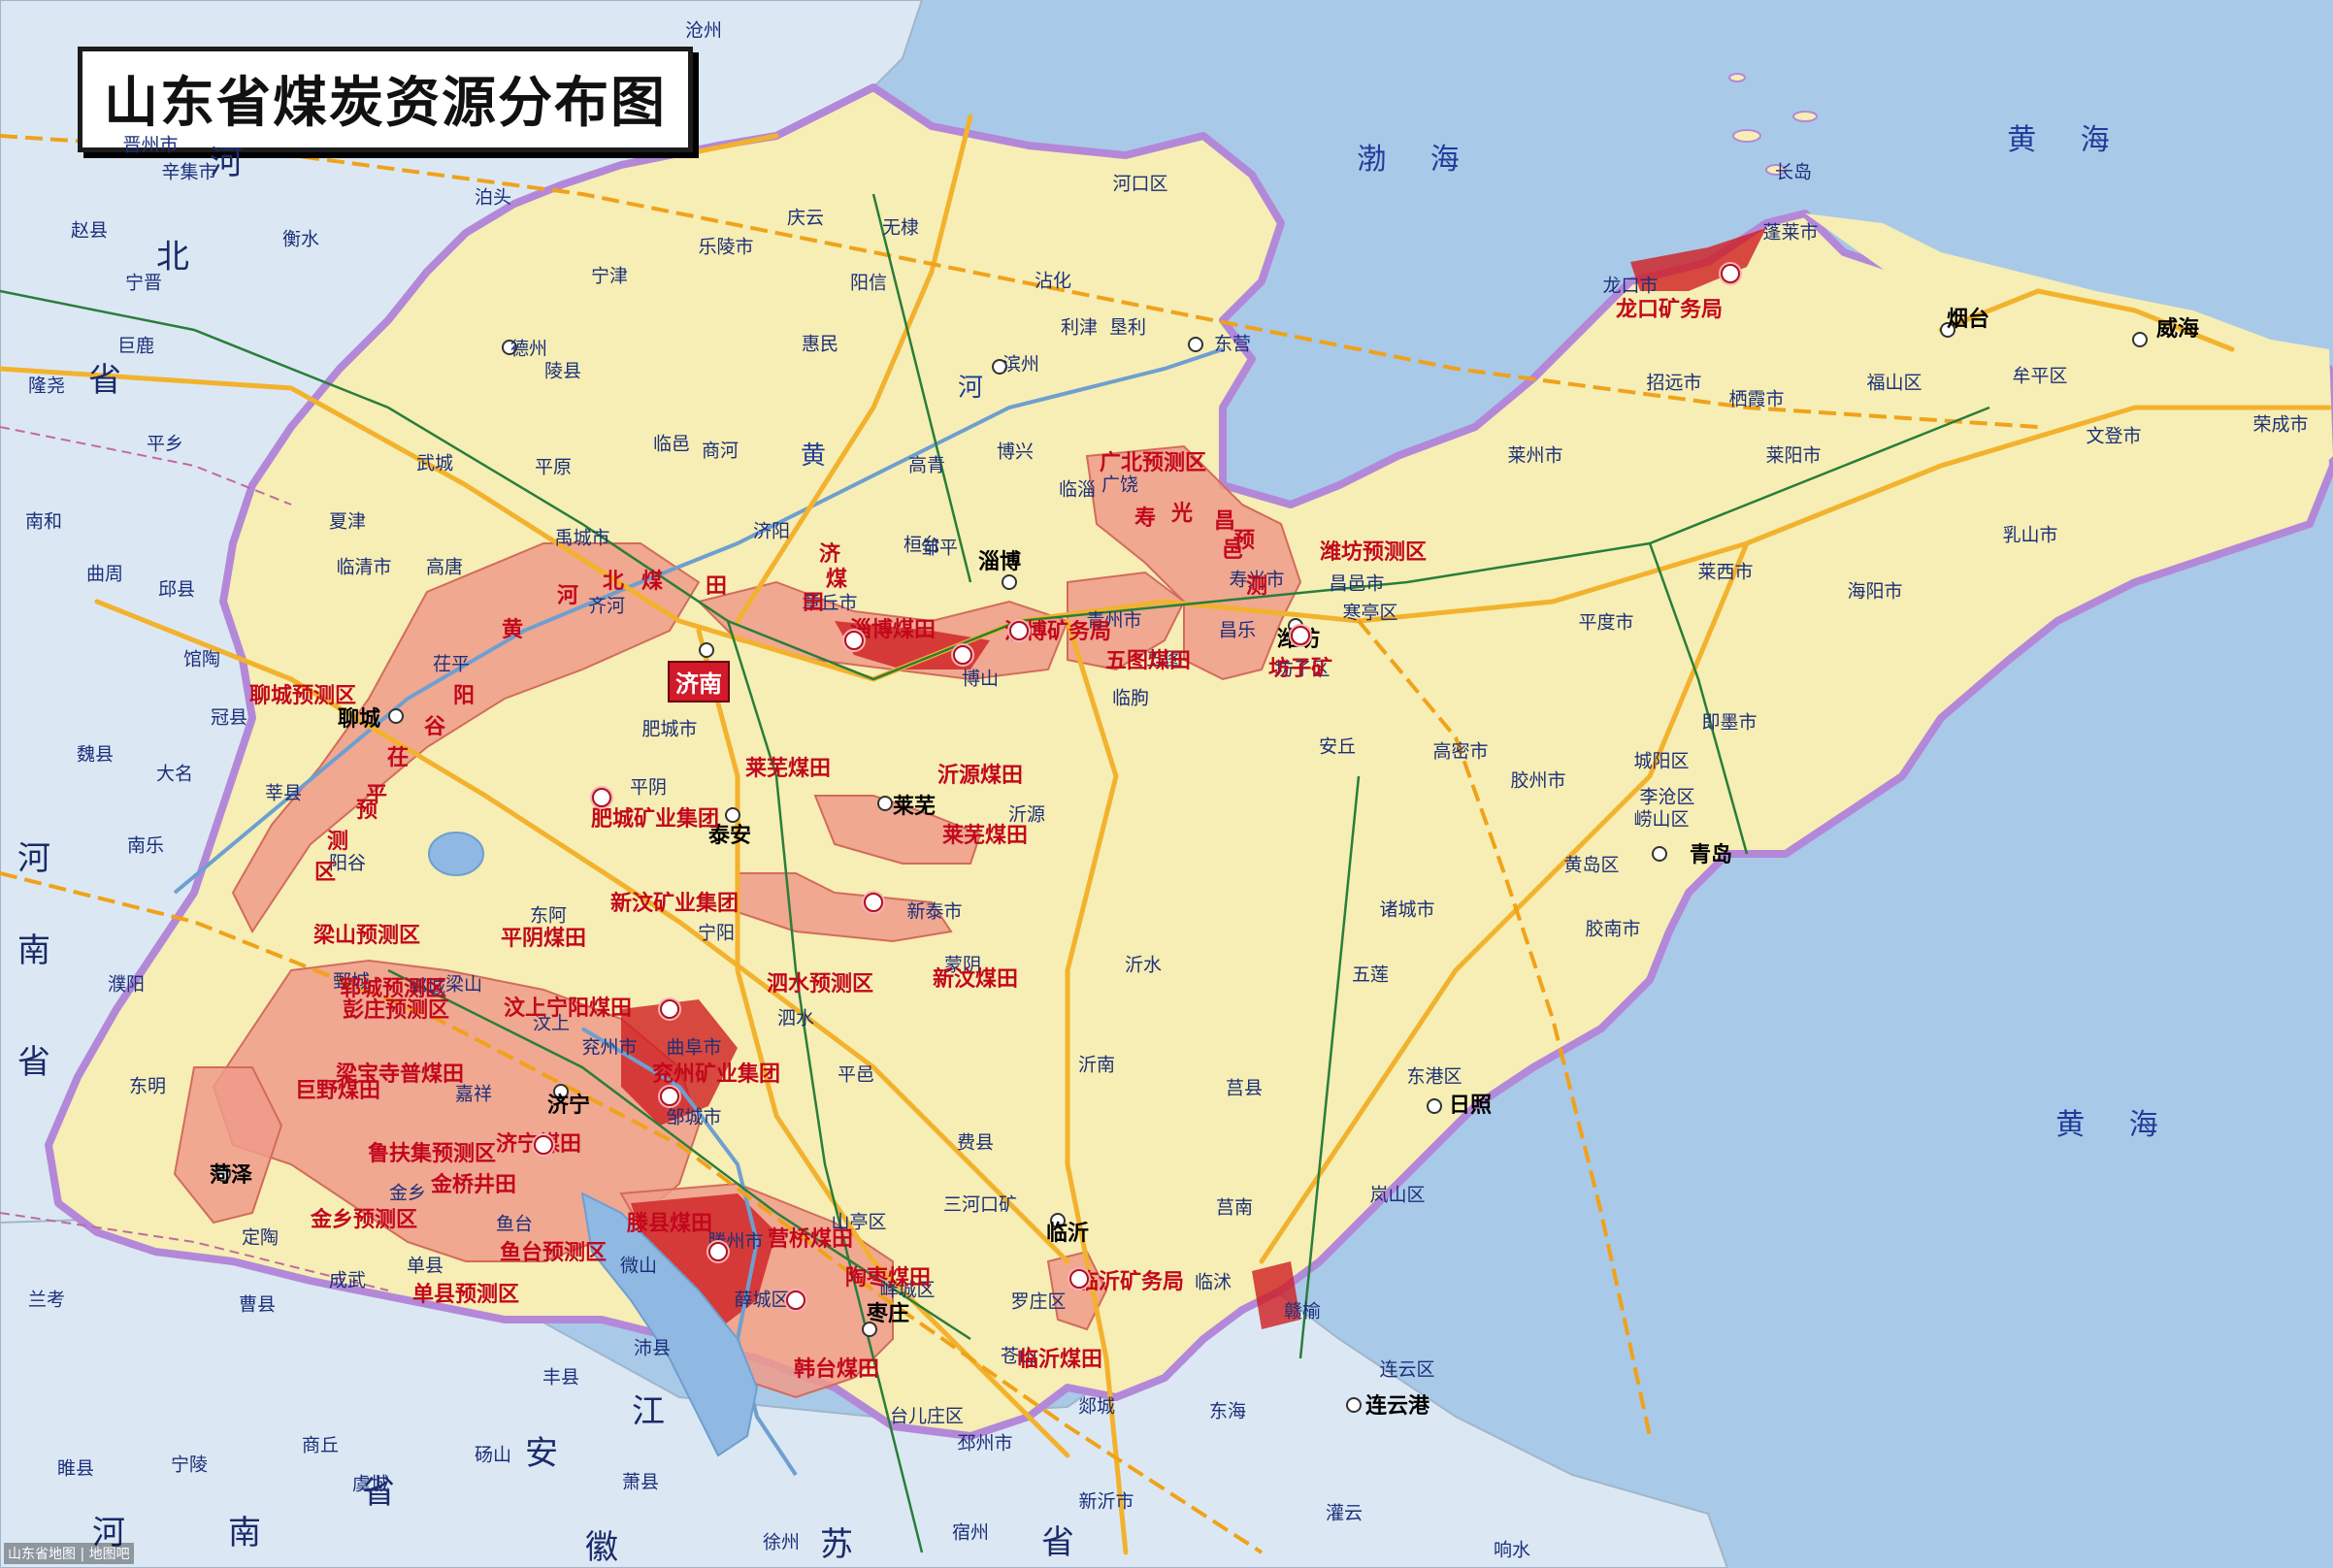 Image resolution: width=2333 pixels, height=1568 pixels. Describe the element at coordinates (962, 965) in the screenshot. I see `city-label: 蒙阴` at that location.